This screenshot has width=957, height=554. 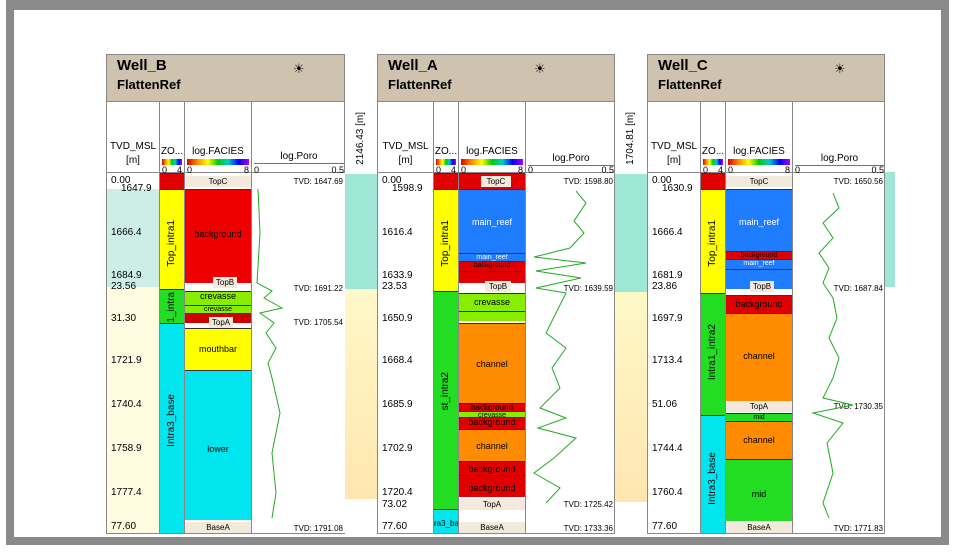 I want to click on facies-block: lower, so click(x=218, y=445).